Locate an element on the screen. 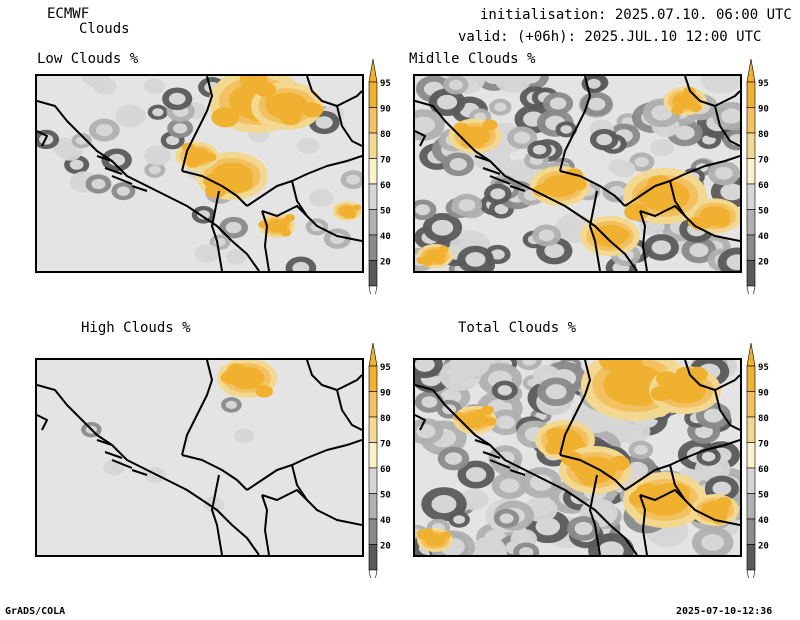  colorbar-level-label: 40 is located at coordinates (385, 237).